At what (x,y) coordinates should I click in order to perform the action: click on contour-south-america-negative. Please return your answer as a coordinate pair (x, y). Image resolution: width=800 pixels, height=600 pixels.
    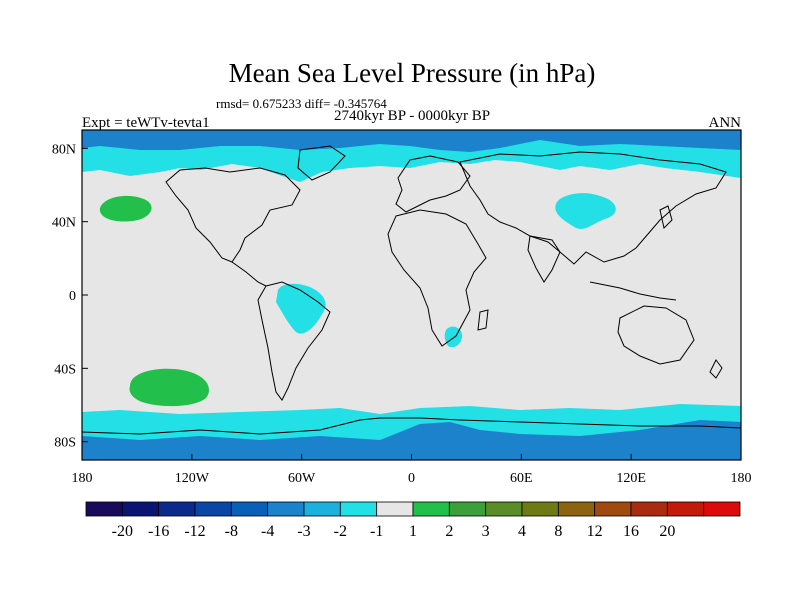
    Looking at the image, I should click on (301, 308).